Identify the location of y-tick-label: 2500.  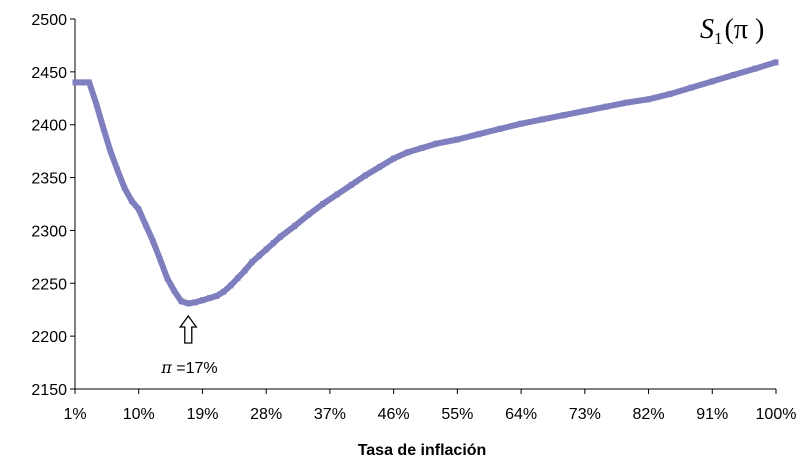
(49, 20).